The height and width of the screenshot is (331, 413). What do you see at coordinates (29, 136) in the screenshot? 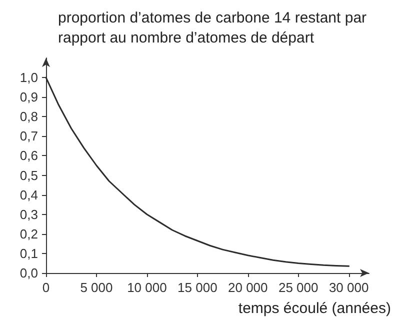
I see `y-tick-label: 0,7` at bounding box center [29, 136].